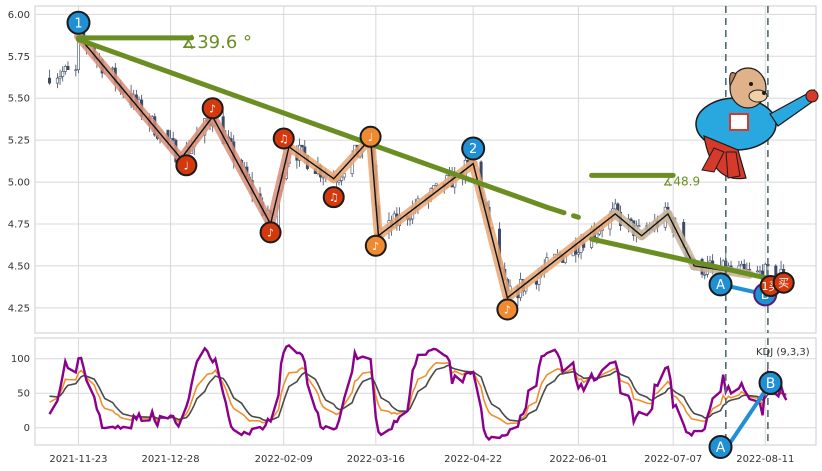 The height and width of the screenshot is (471, 822). What do you see at coordinates (19, 225) in the screenshot?
I see `price-y-tick-label: 4.75` at bounding box center [19, 225].